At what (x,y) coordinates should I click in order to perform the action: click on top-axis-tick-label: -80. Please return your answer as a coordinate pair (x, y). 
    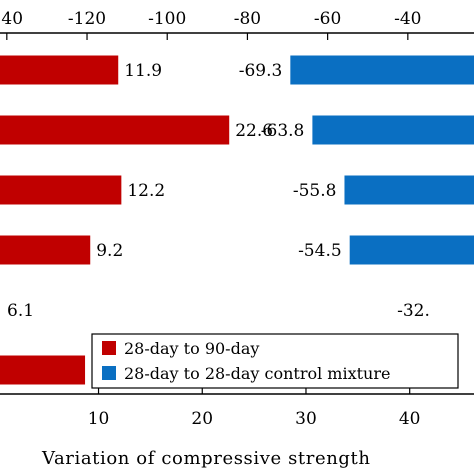
    Looking at the image, I should click on (247, 19).